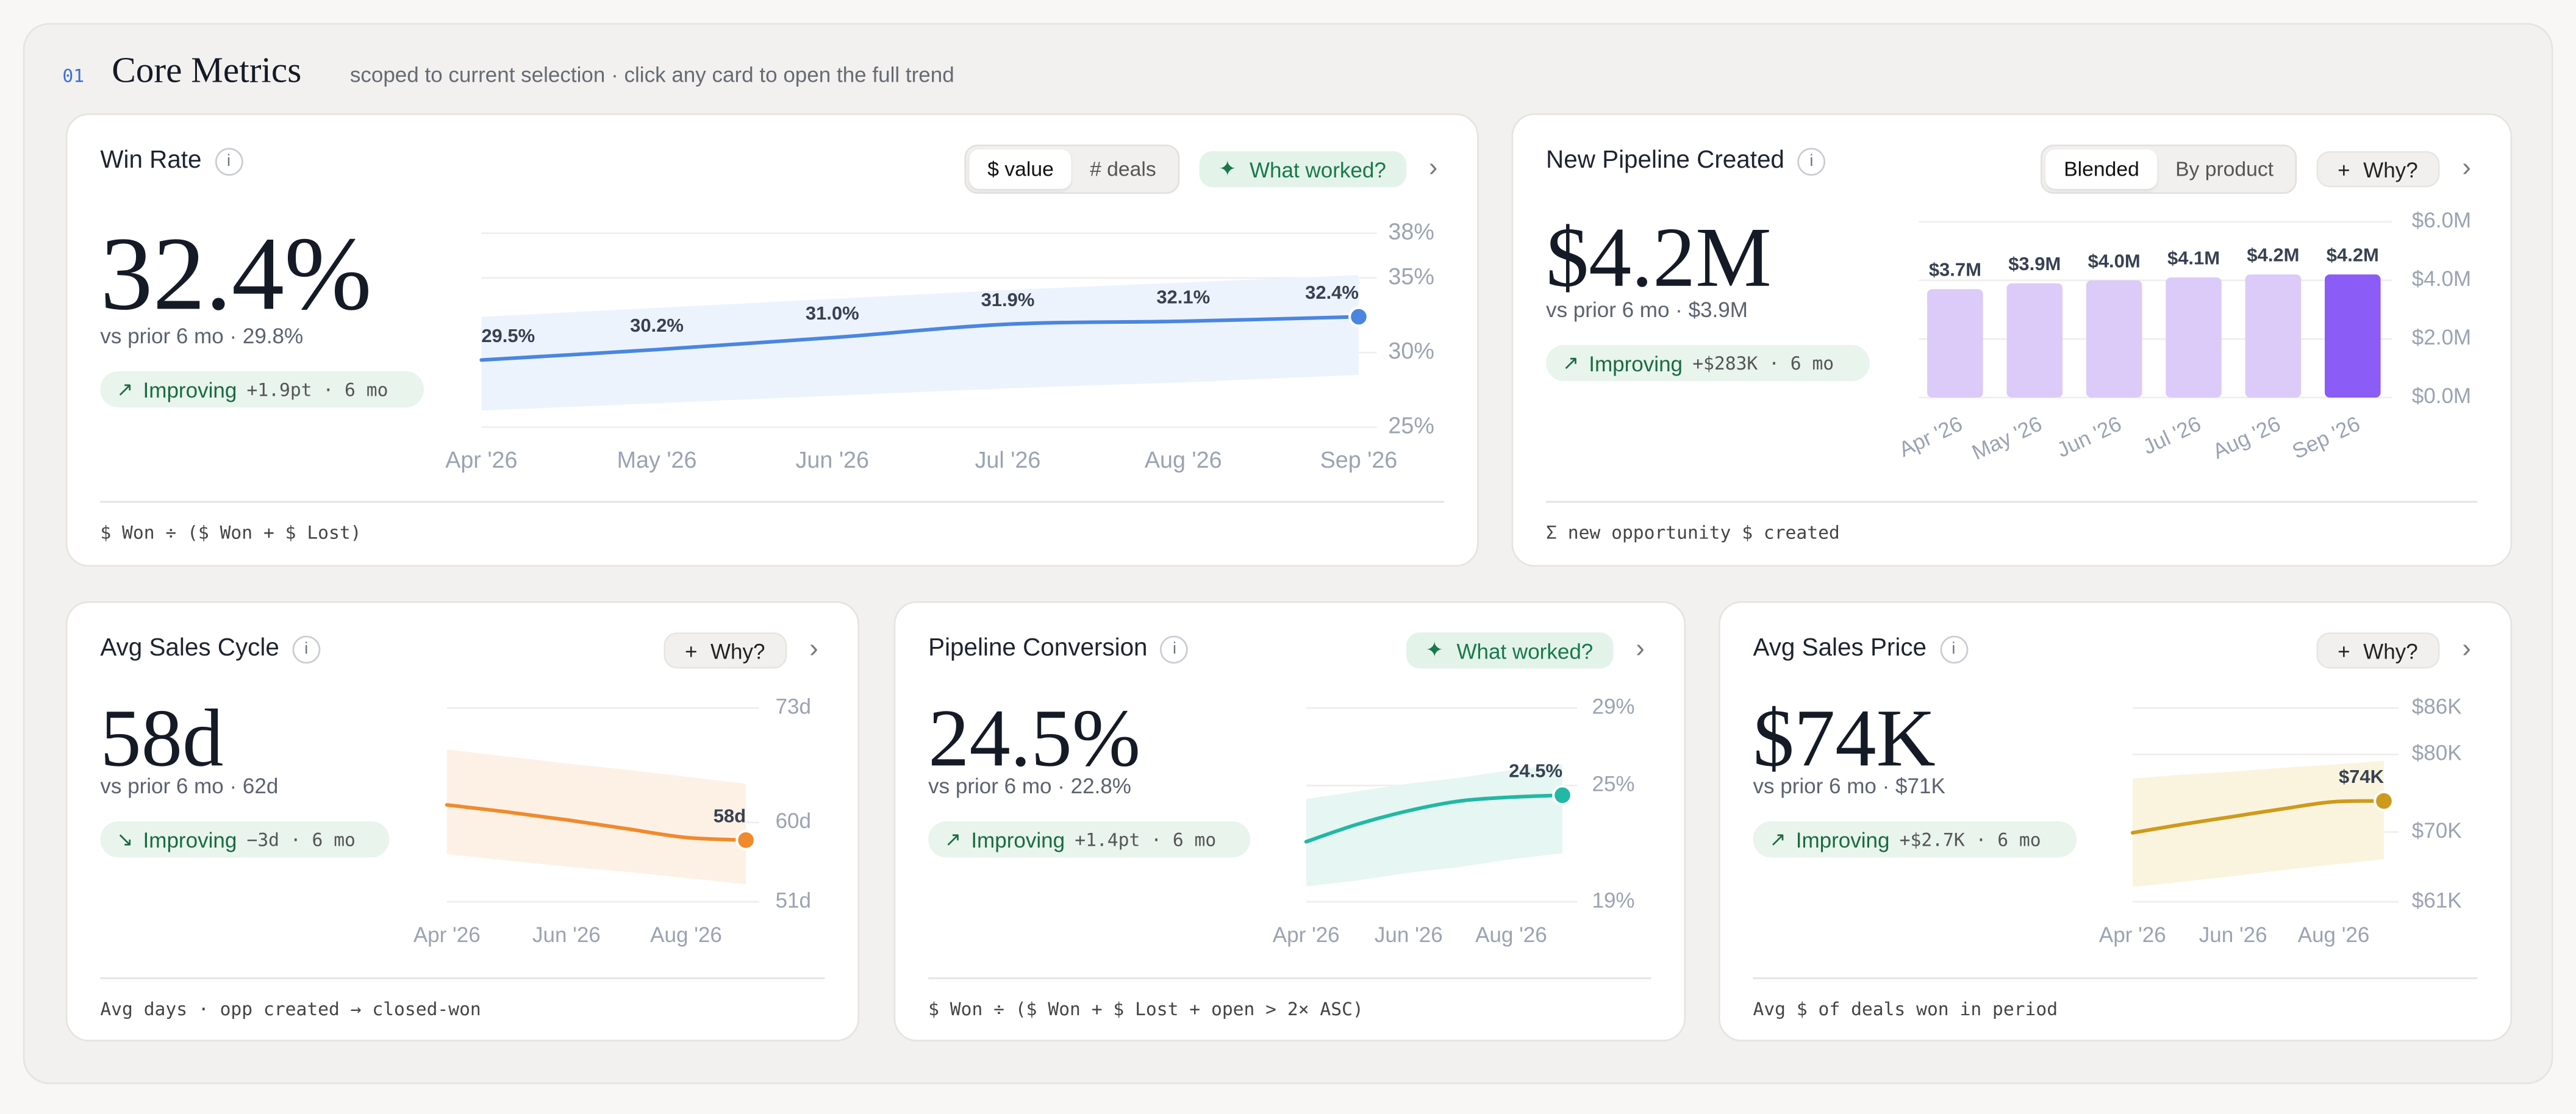  Describe the element at coordinates (207, 70) in the screenshot. I see `section-title: Core Metrics` at that location.